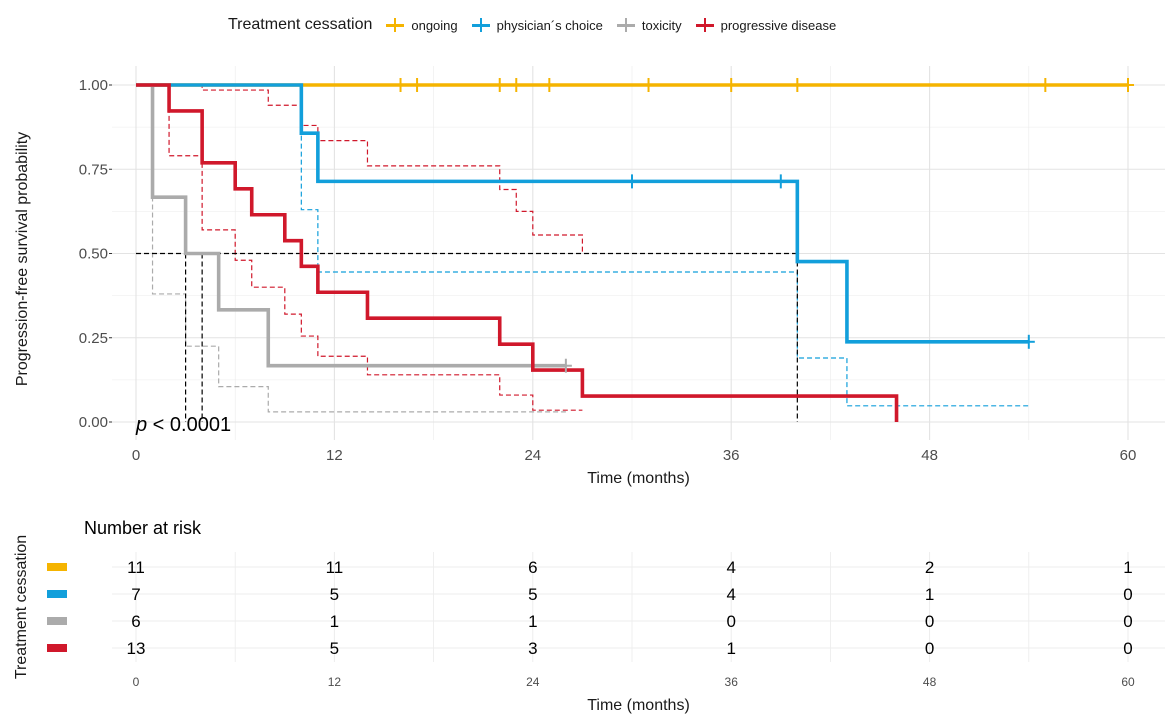  What do you see at coordinates (93, 169) in the screenshot?
I see `y-tick-label: 0.75` at bounding box center [93, 169].